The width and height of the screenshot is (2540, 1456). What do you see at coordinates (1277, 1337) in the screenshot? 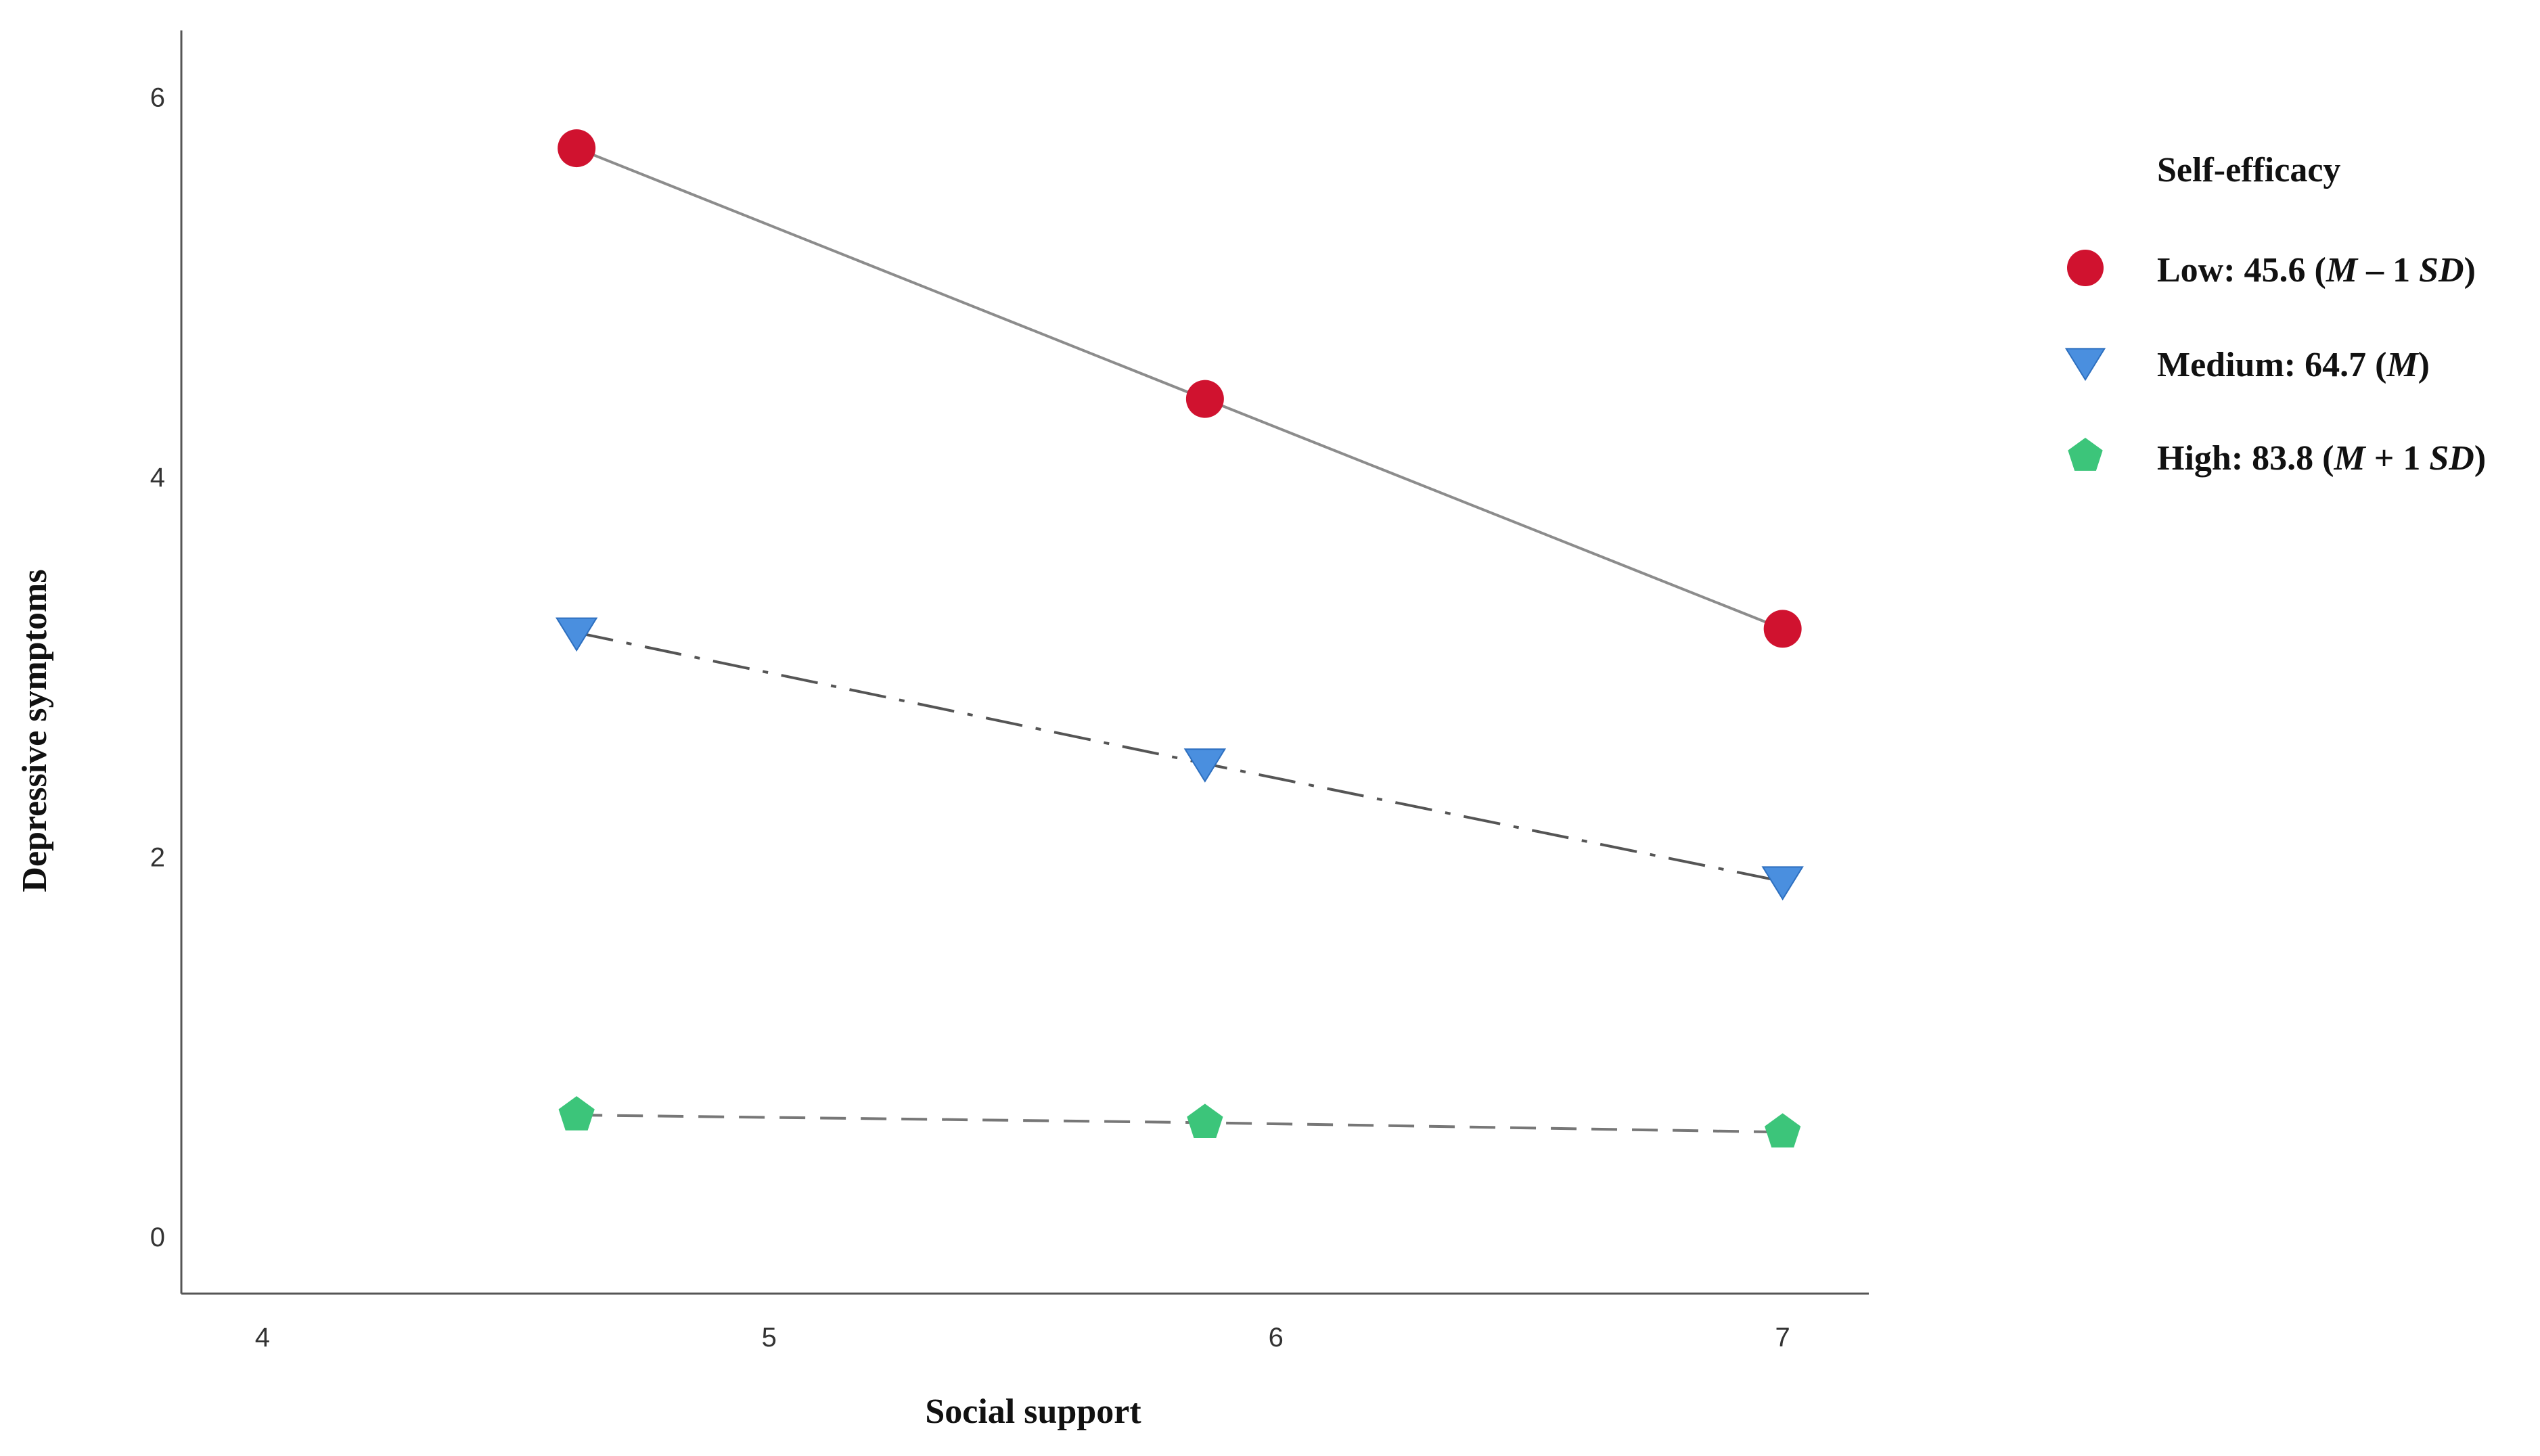
I see `x-tick-label: 6` at bounding box center [1277, 1337].